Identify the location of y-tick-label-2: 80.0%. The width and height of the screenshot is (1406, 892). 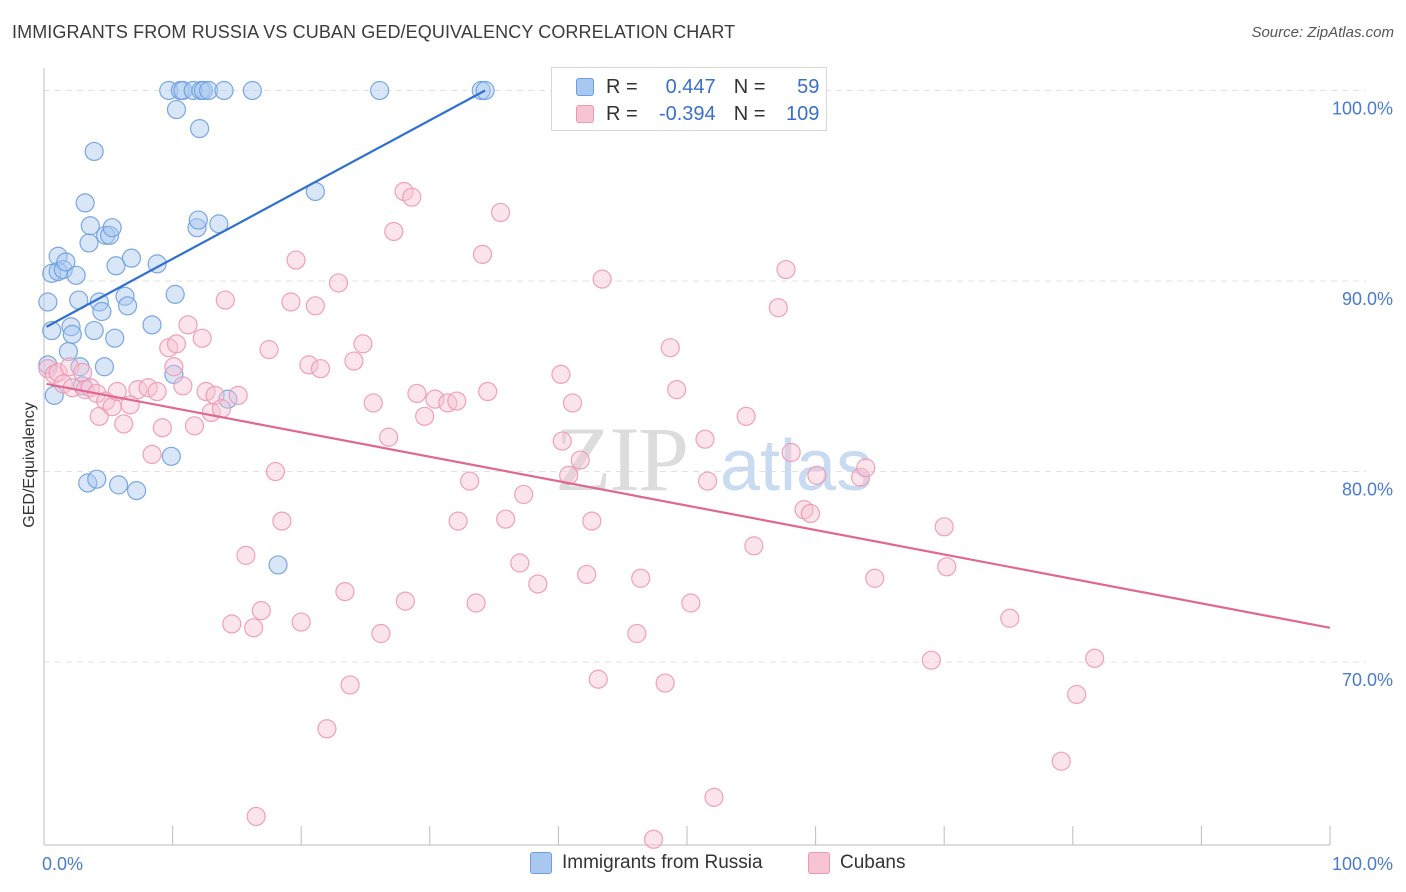
(1367, 490).